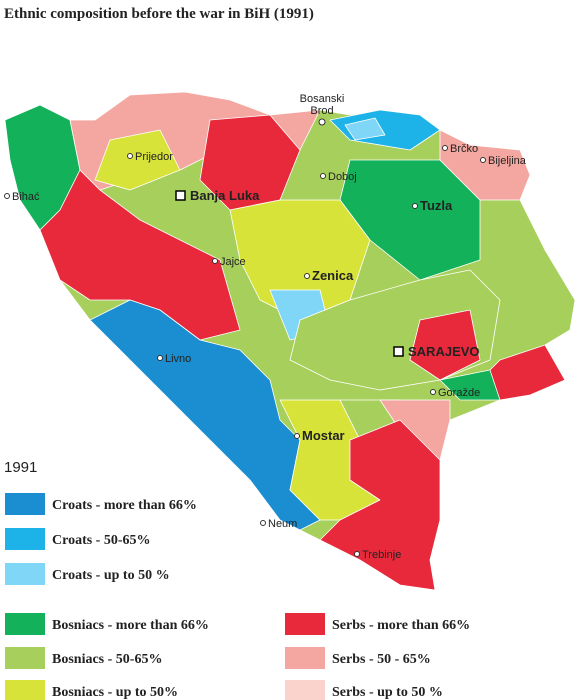 Image resolution: width=579 pixels, height=700 pixels. I want to click on legend-label: Croats - 50-65%, so click(101, 540).